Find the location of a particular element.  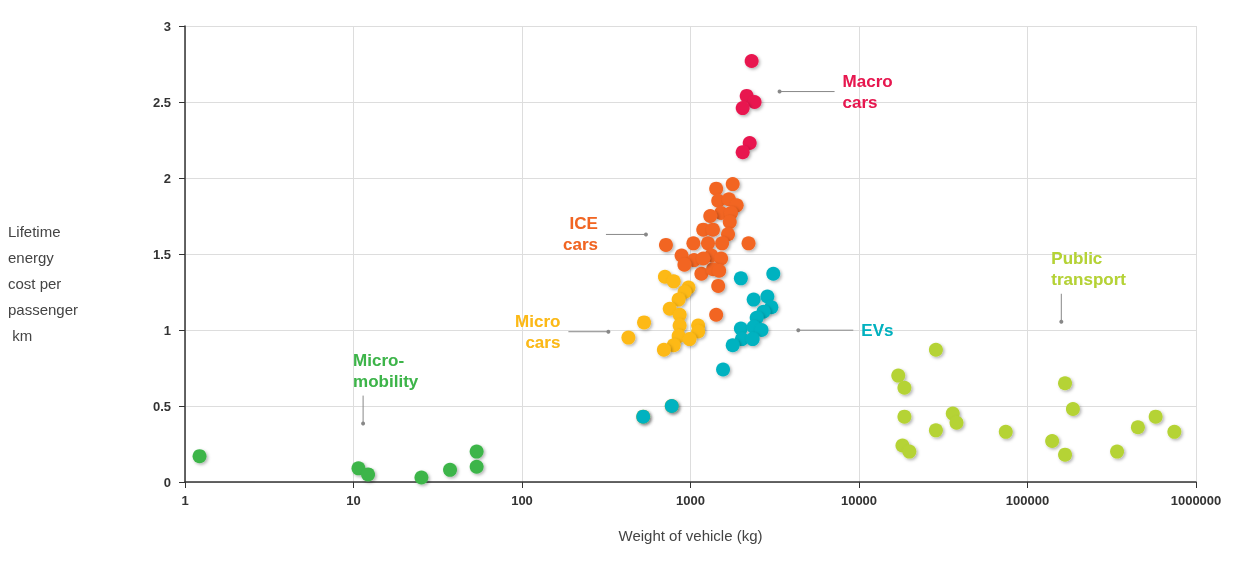

x-tick-label: 100000 is located at coordinates (1027, 500).